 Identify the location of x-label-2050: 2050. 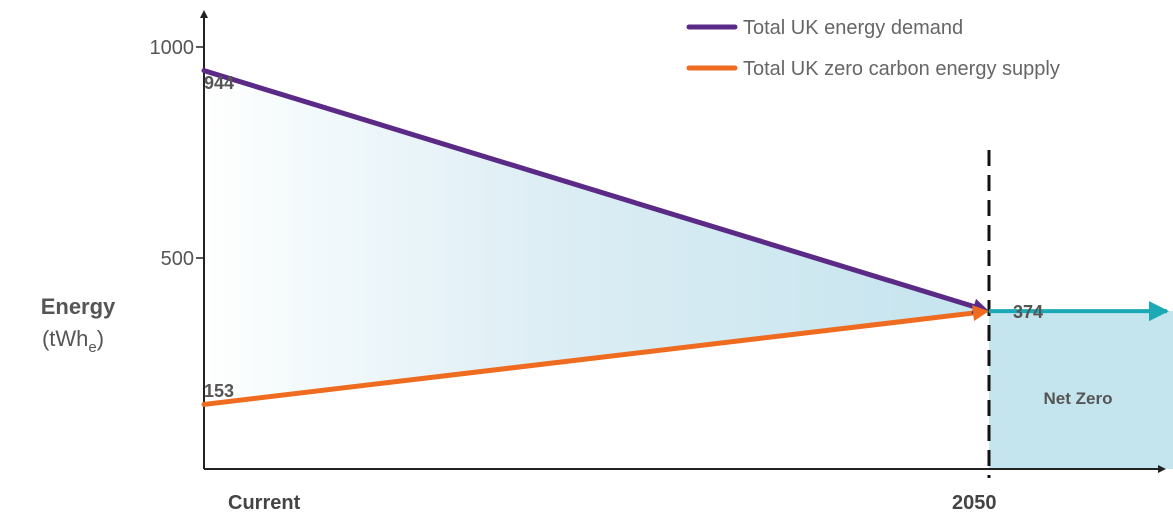
(974, 503).